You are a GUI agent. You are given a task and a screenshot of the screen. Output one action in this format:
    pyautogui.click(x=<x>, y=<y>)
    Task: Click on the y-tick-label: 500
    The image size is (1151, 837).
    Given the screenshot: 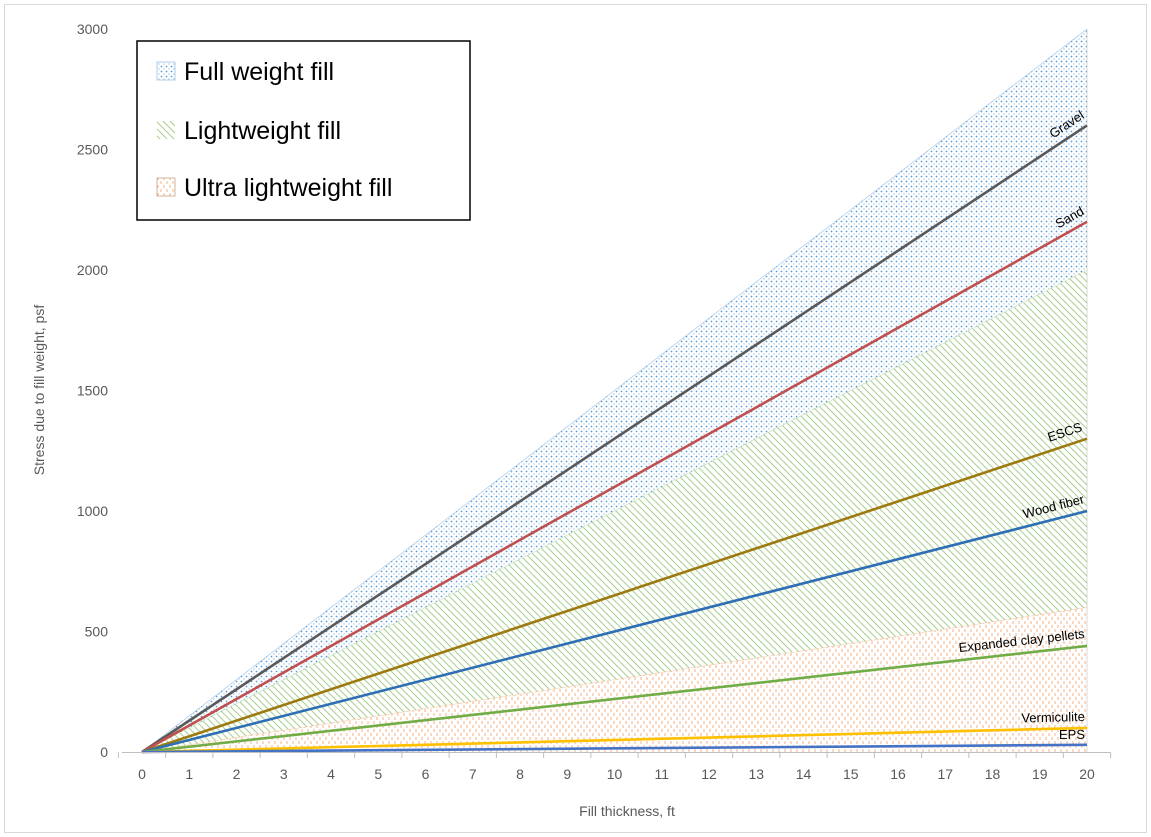 What is the action you would take?
    pyautogui.click(x=97, y=632)
    